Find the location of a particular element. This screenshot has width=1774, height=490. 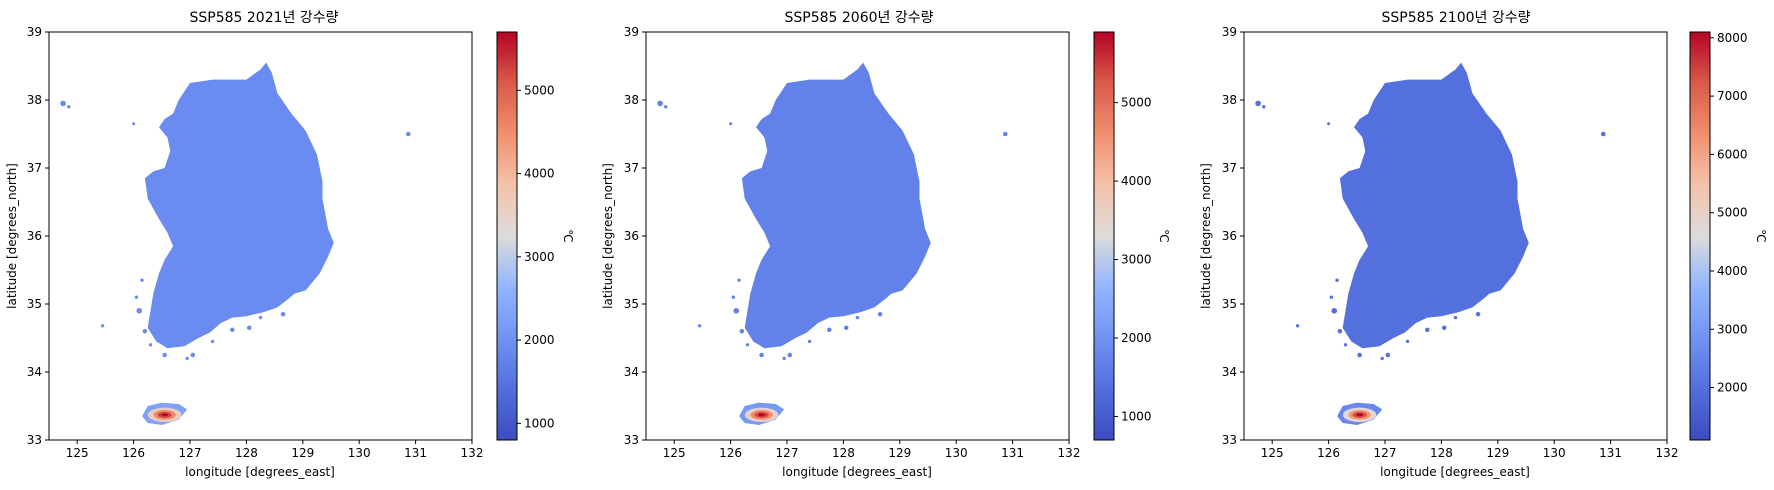

panel-2-colorbar-ticks: 1000 2000 3000 4000 5000 is located at coordinates (1133, 260).